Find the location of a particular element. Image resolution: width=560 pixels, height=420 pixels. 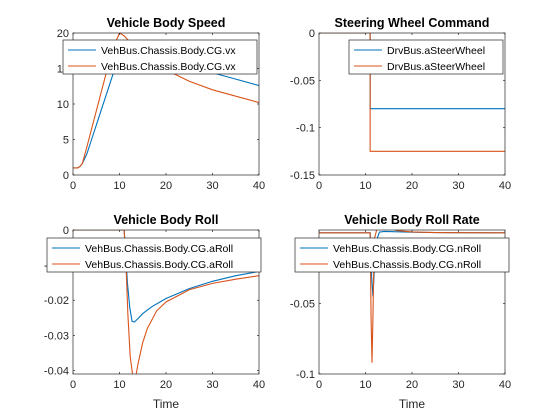

y-tick-label: -0.03 is located at coordinates (56, 336).